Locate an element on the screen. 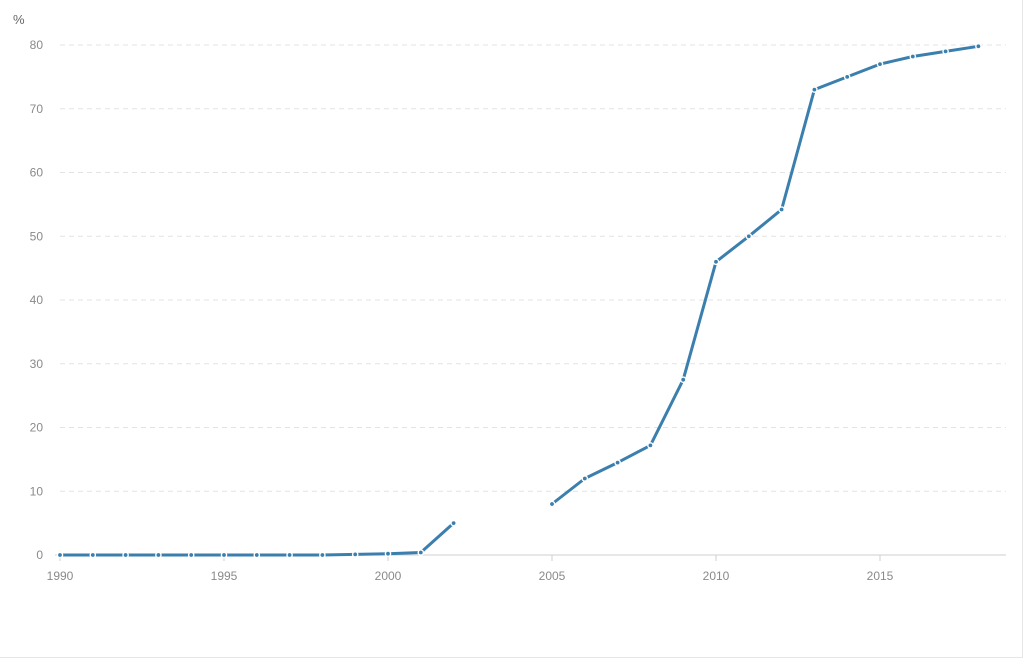 The height and width of the screenshot is (659, 1024). y-unit-label: % is located at coordinates (19, 19).